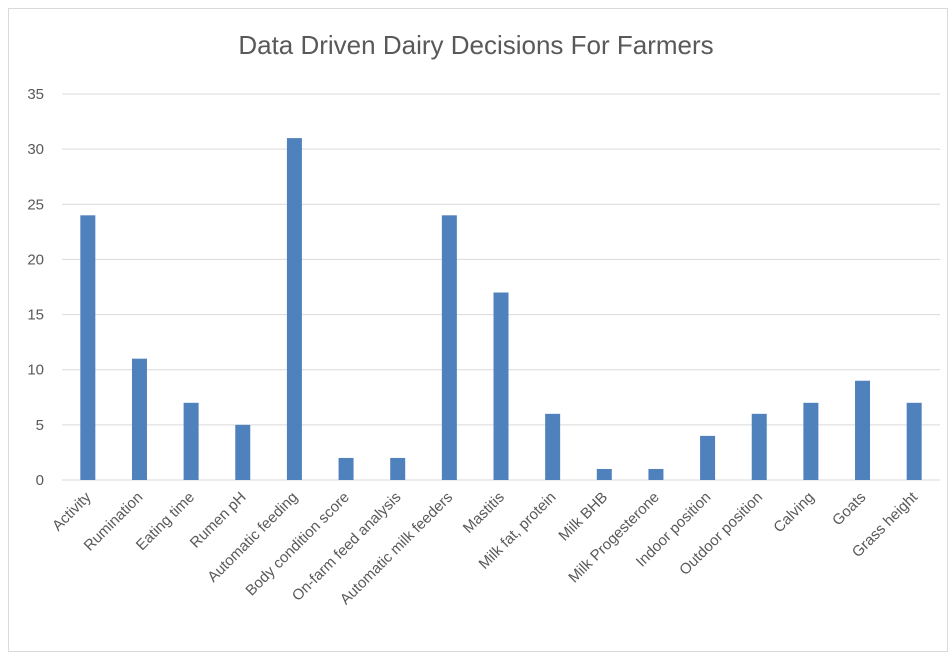 The image size is (952, 654). Describe the element at coordinates (252, 537) in the screenshot. I see `x-category-label: Automatic feeding` at that location.